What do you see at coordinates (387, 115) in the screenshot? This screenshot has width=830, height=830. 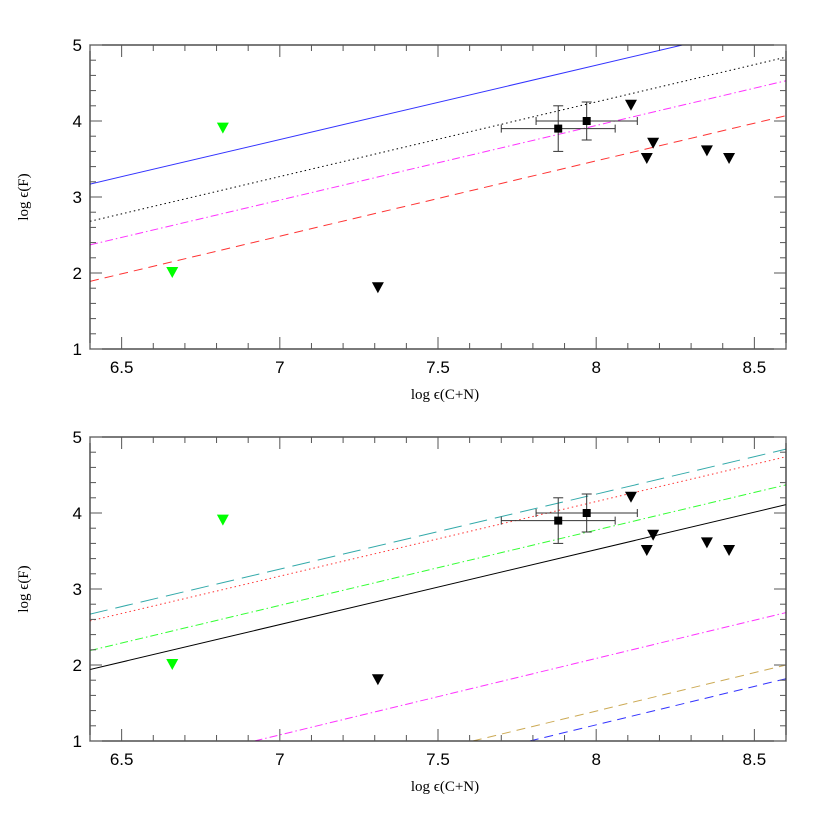 I see `line-blue-solid` at bounding box center [387, 115].